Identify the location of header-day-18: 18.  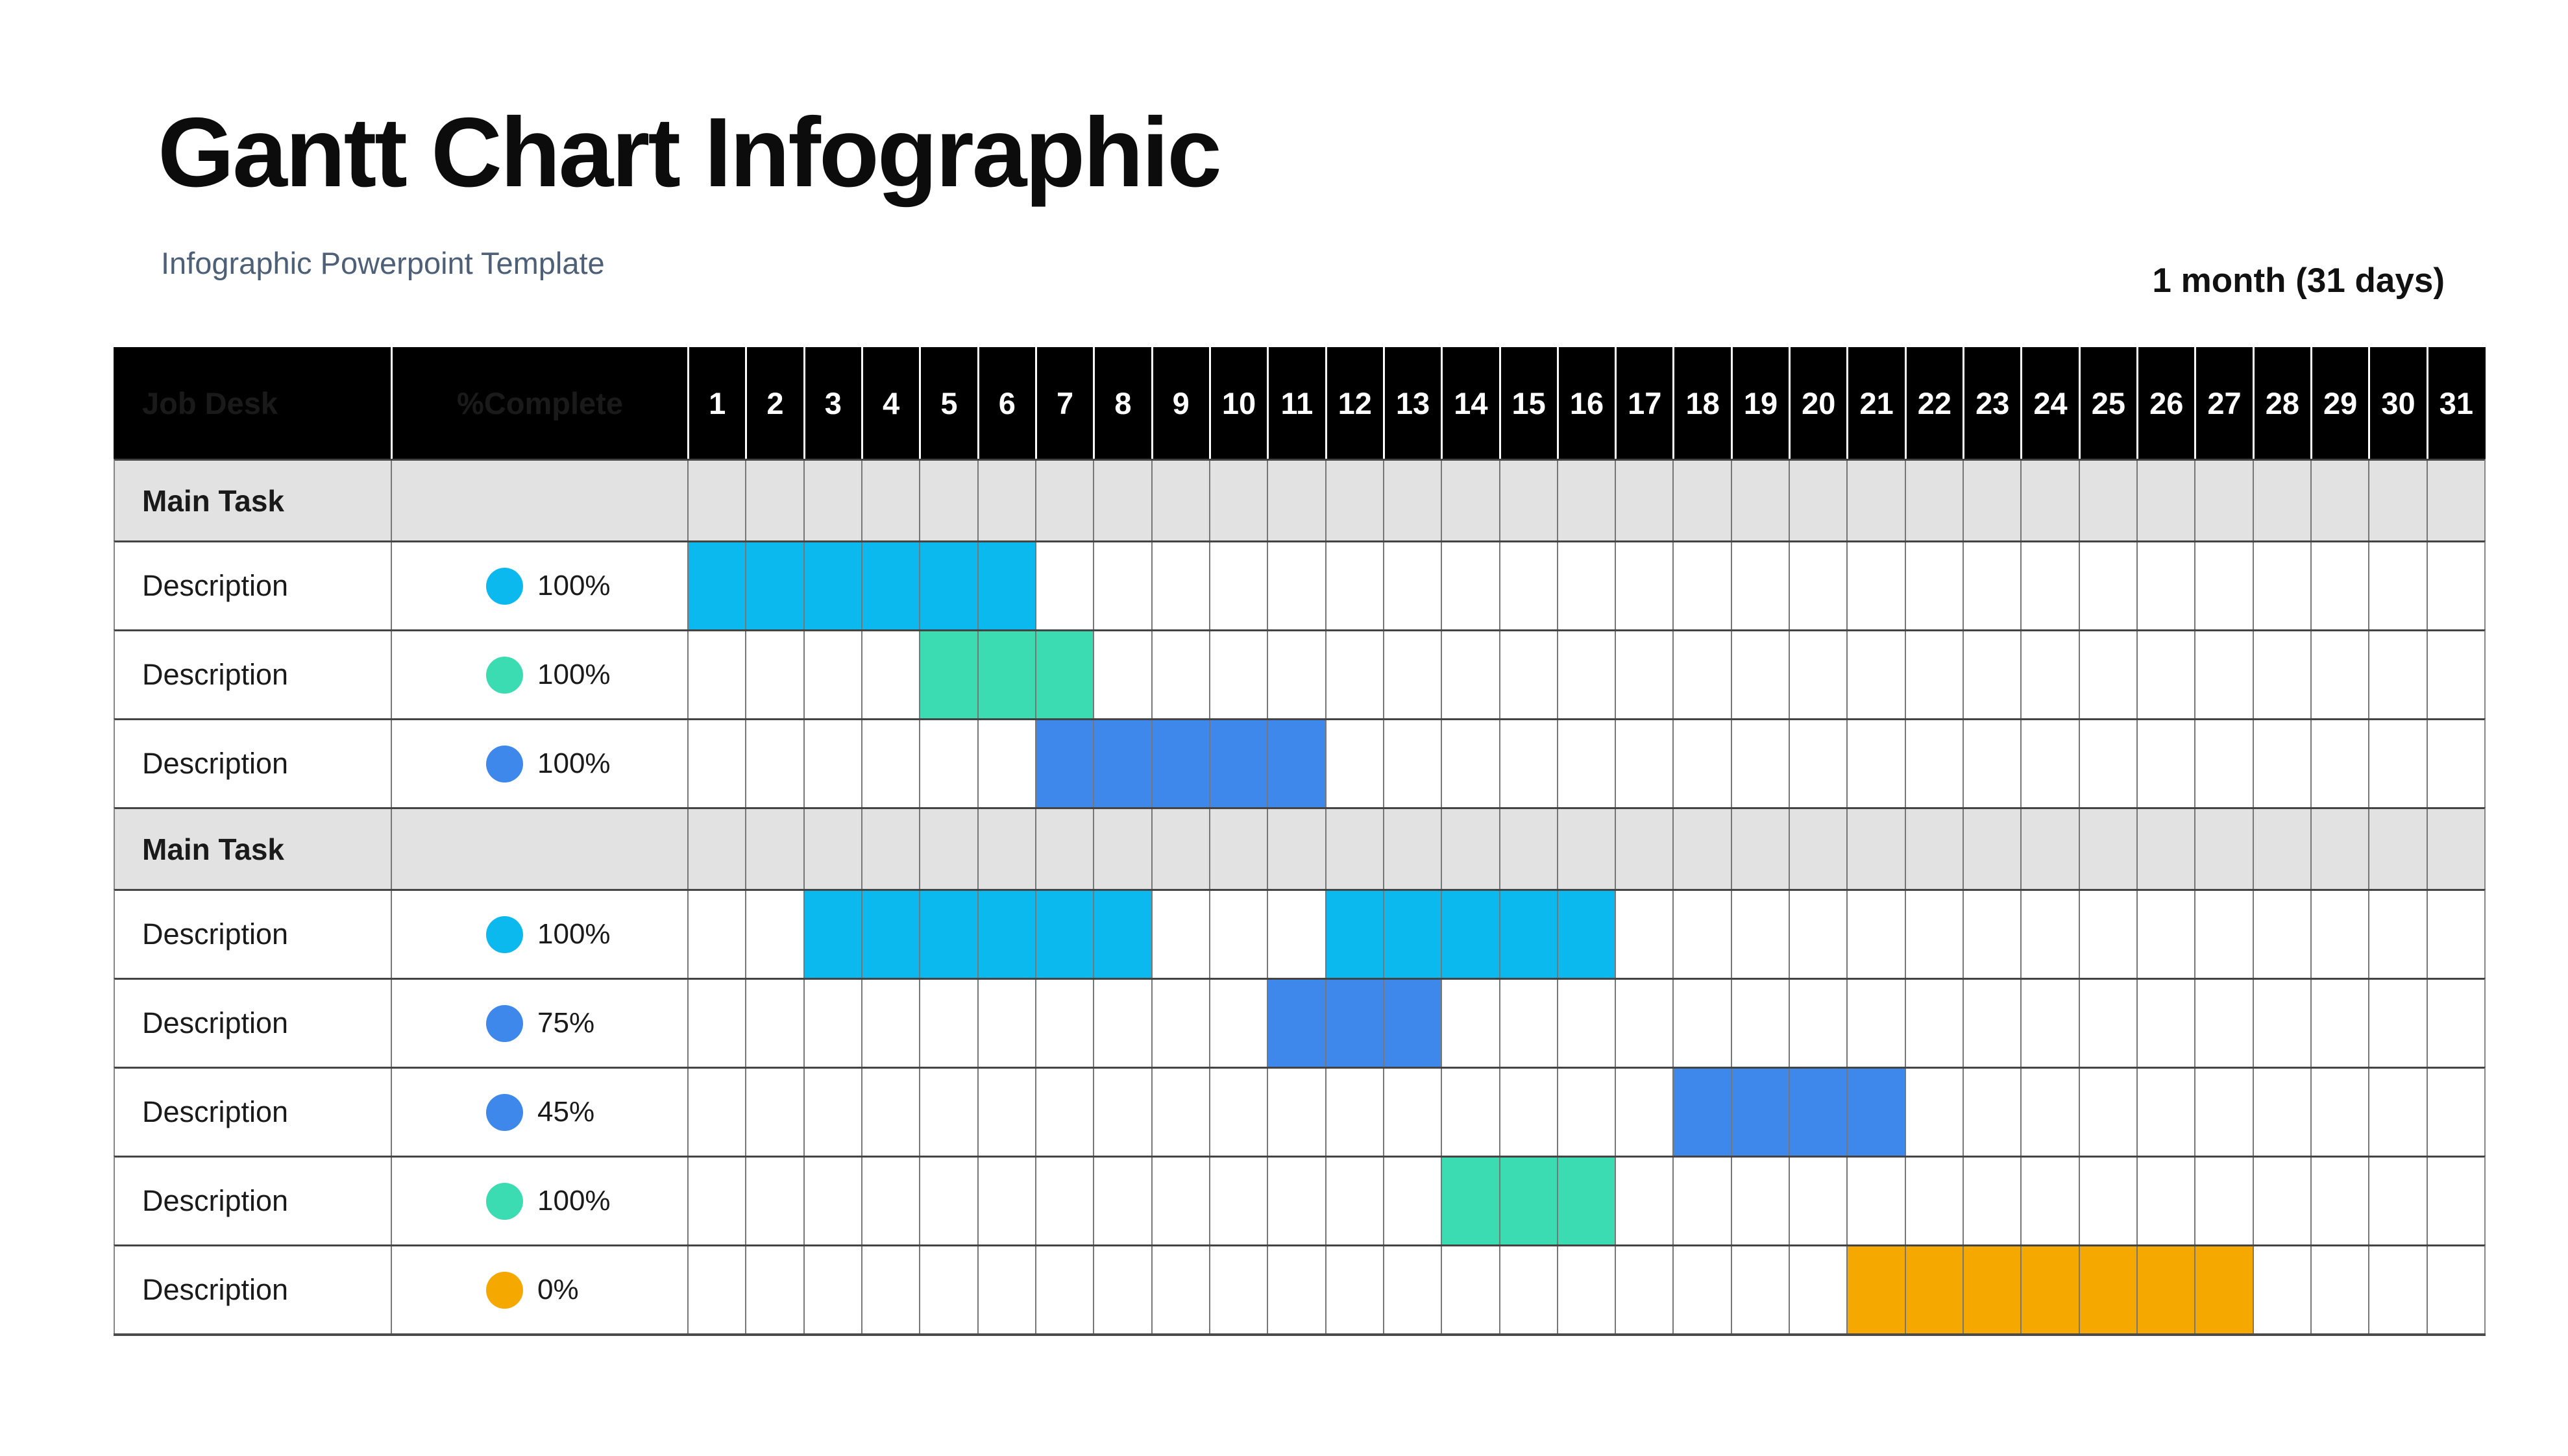
(1701, 403).